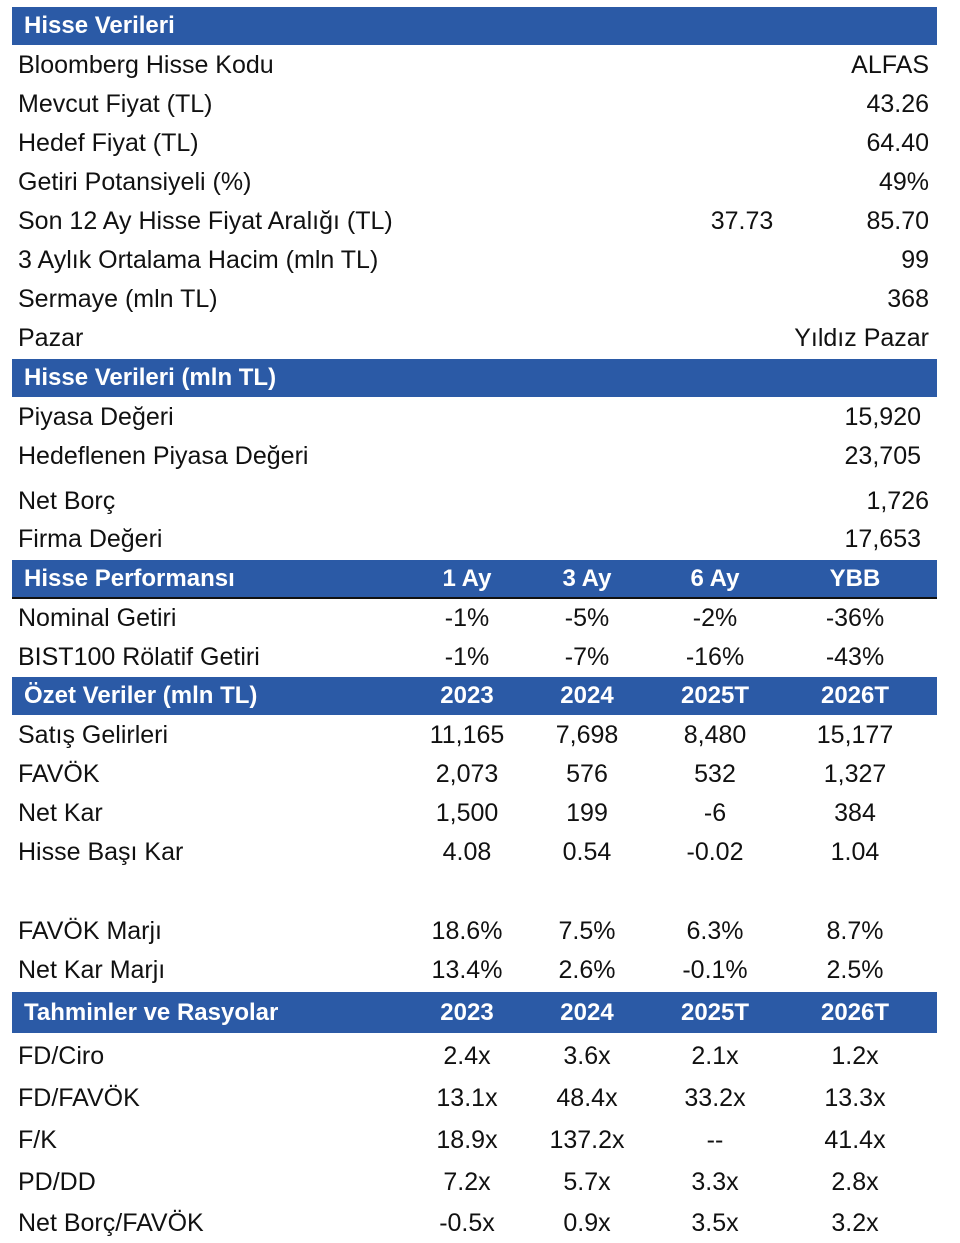  What do you see at coordinates (474, 501) in the screenshot?
I see `data-row: Net Borç 1,726` at bounding box center [474, 501].